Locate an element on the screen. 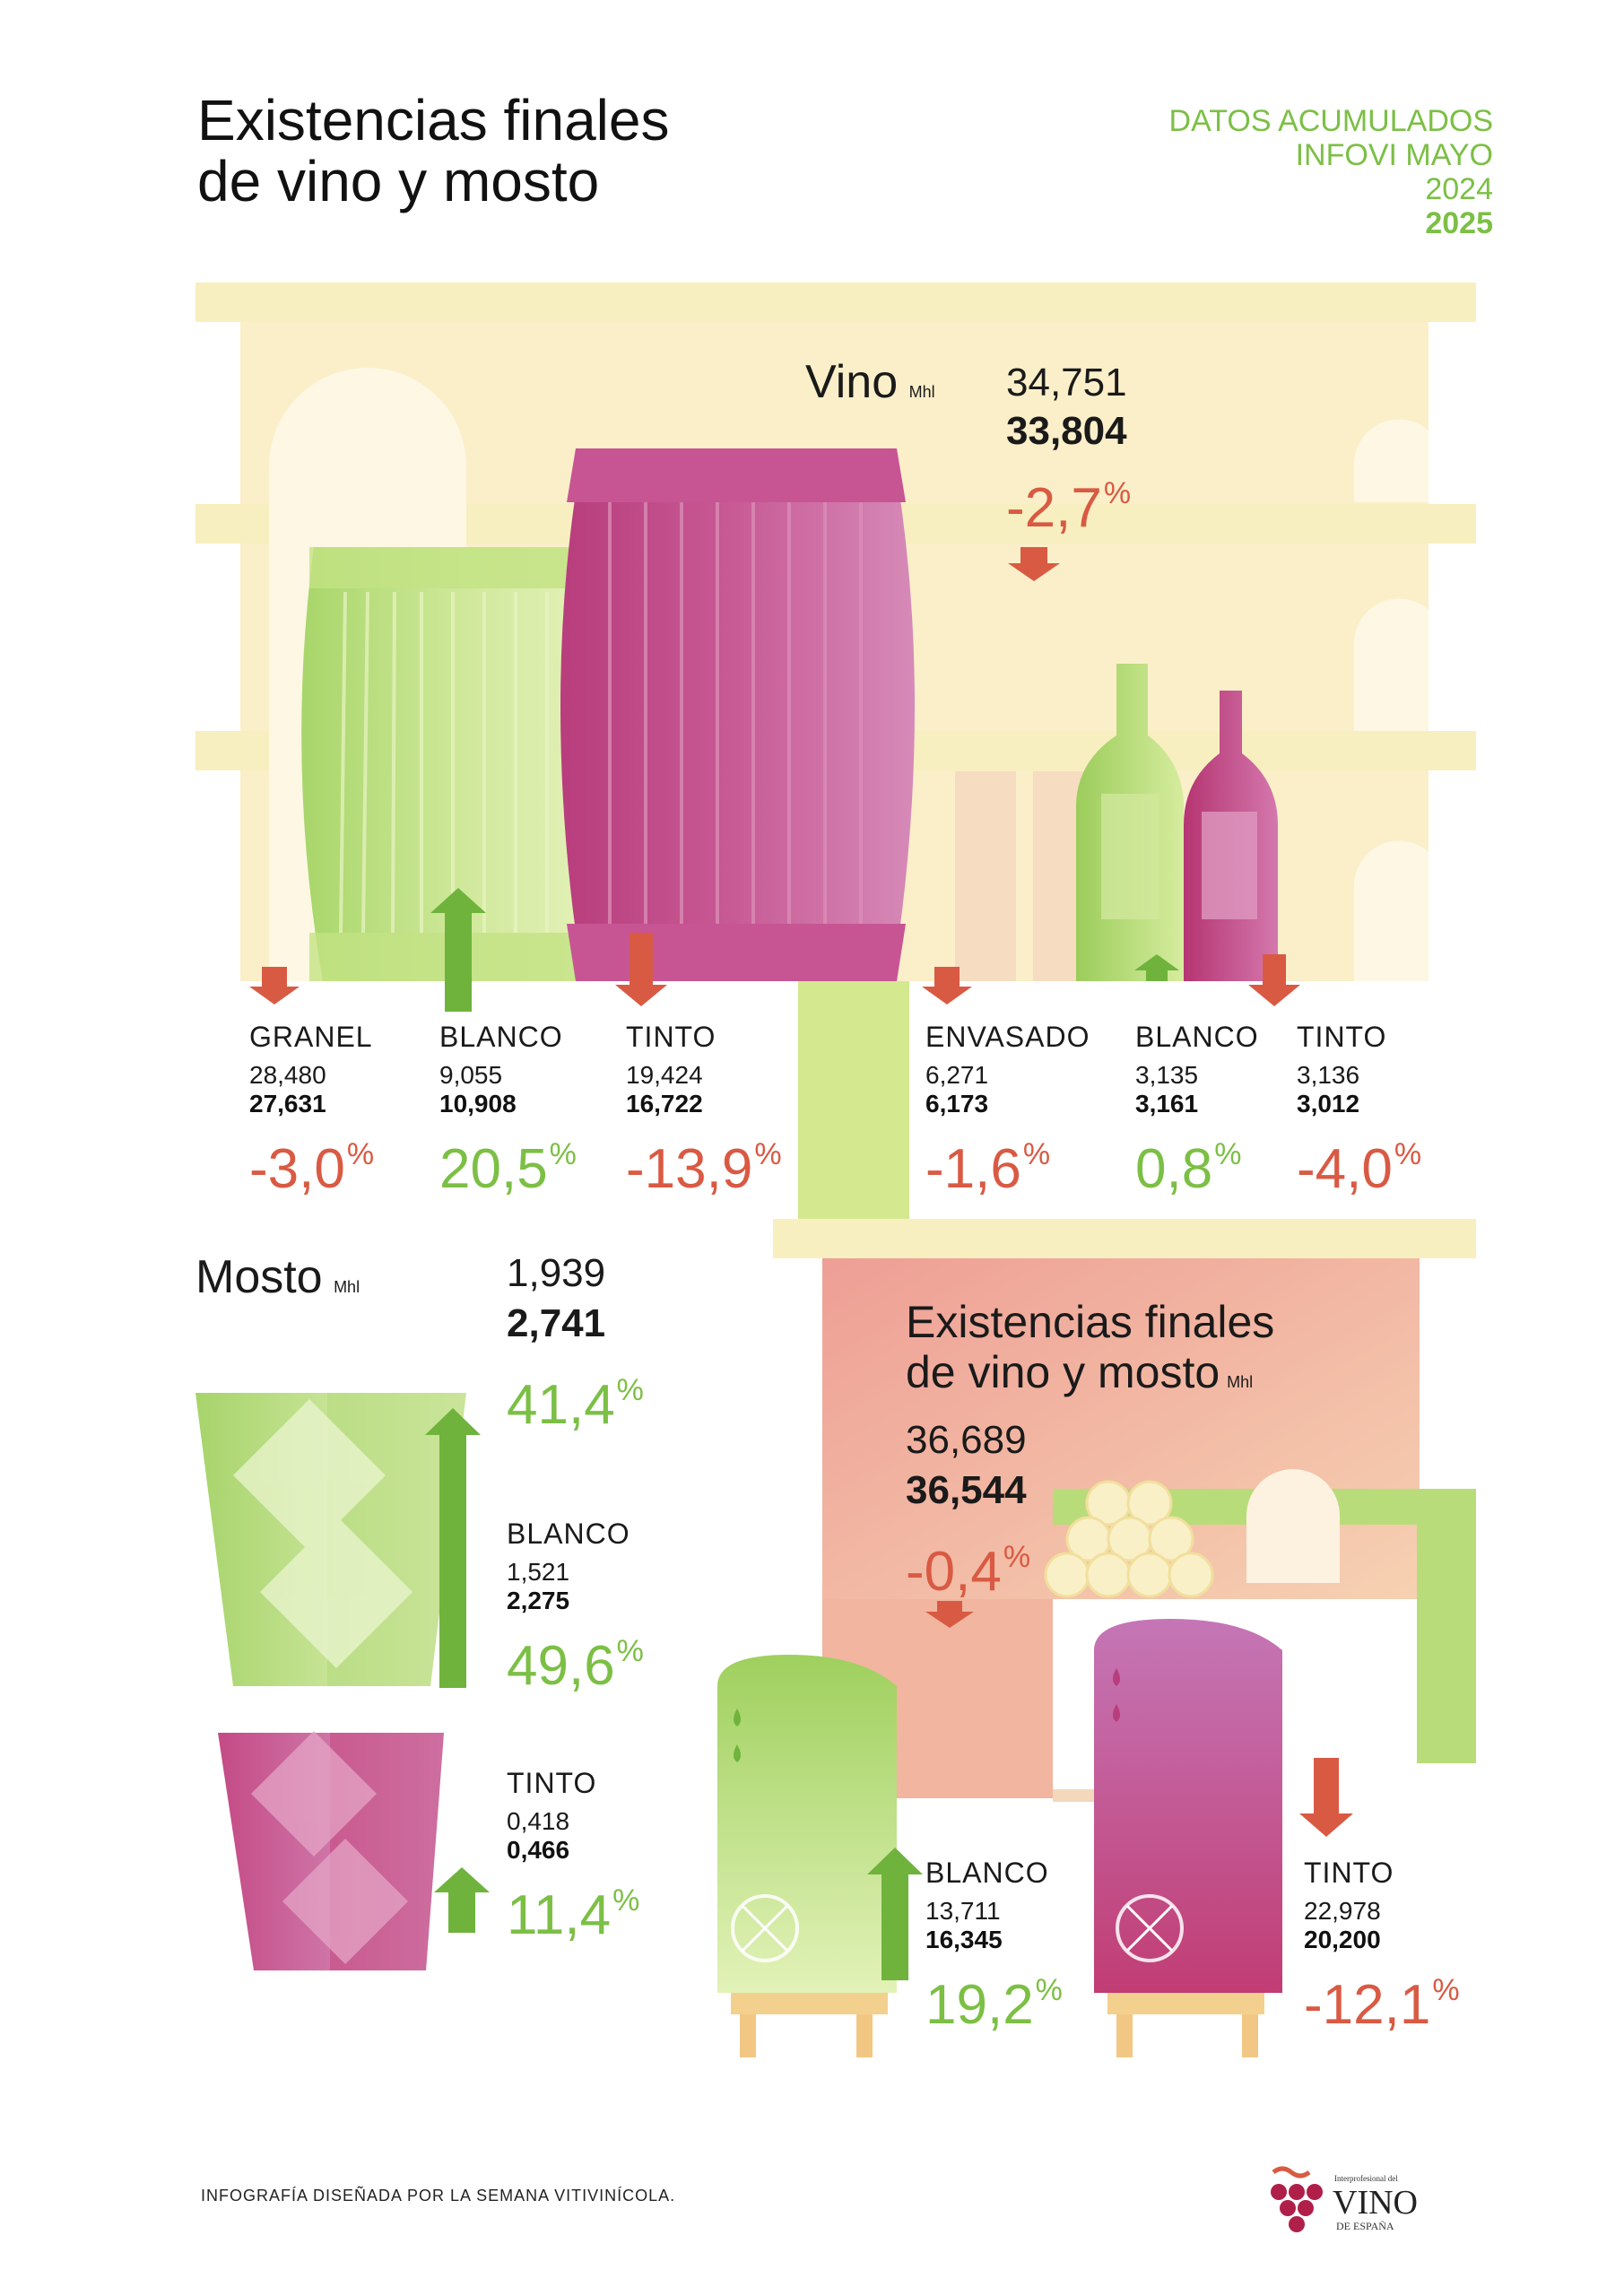  mosto-heading: Mosto Mhl is located at coordinates (277, 1277).